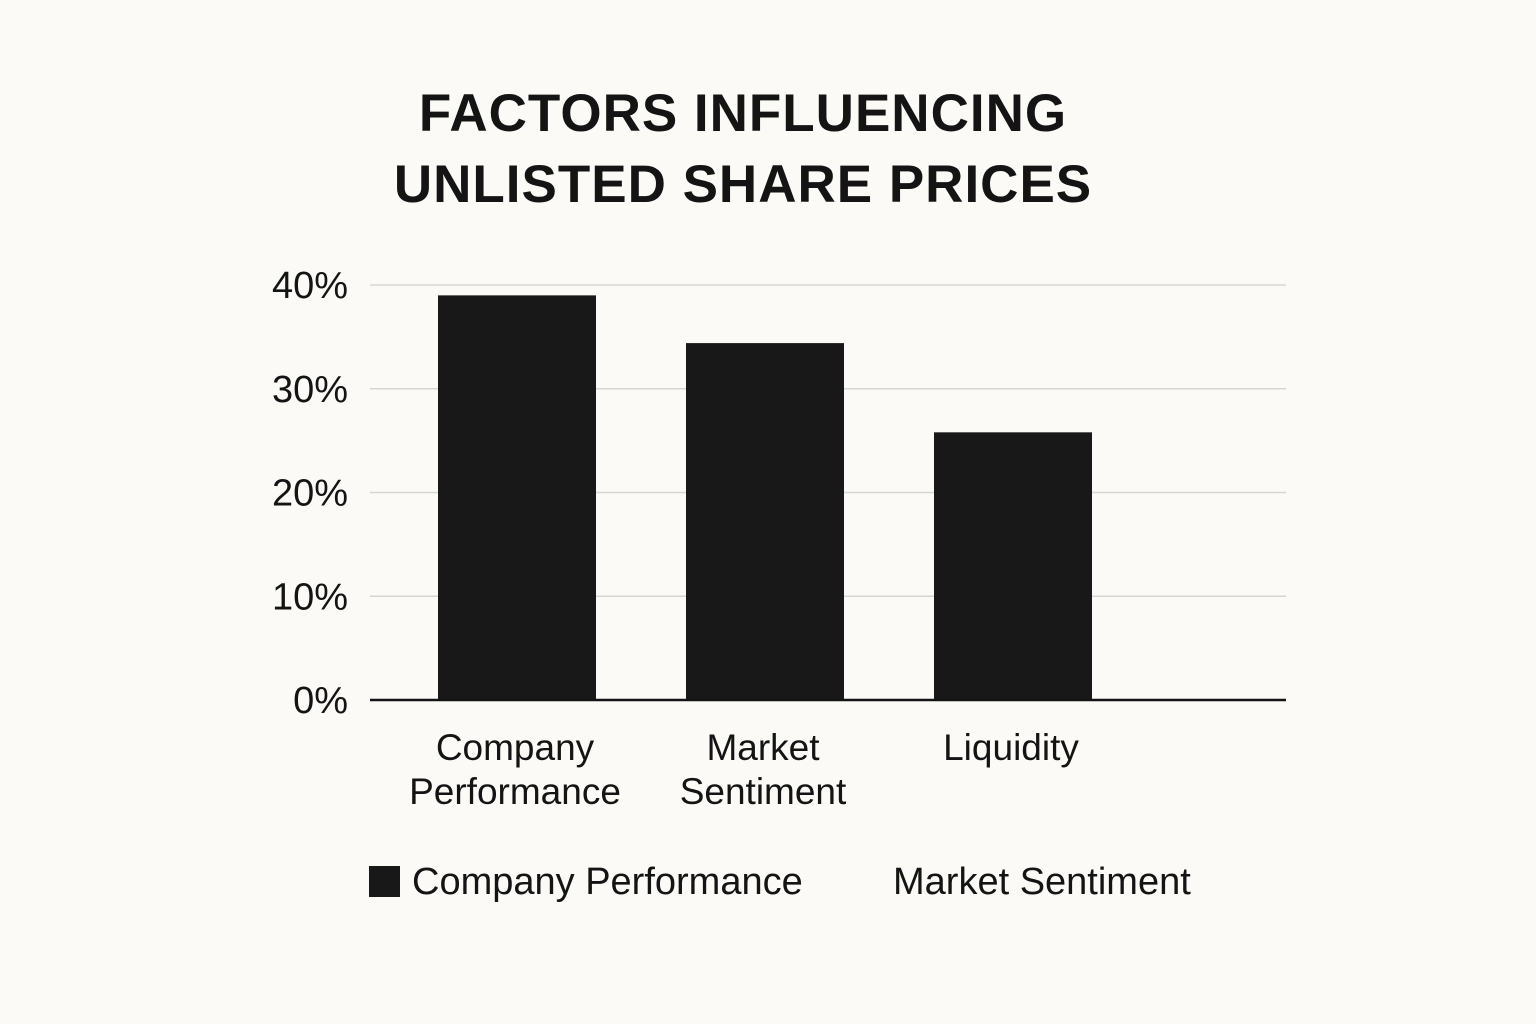  What do you see at coordinates (310, 597) in the screenshot?
I see `y-tick-label: 10%` at bounding box center [310, 597].